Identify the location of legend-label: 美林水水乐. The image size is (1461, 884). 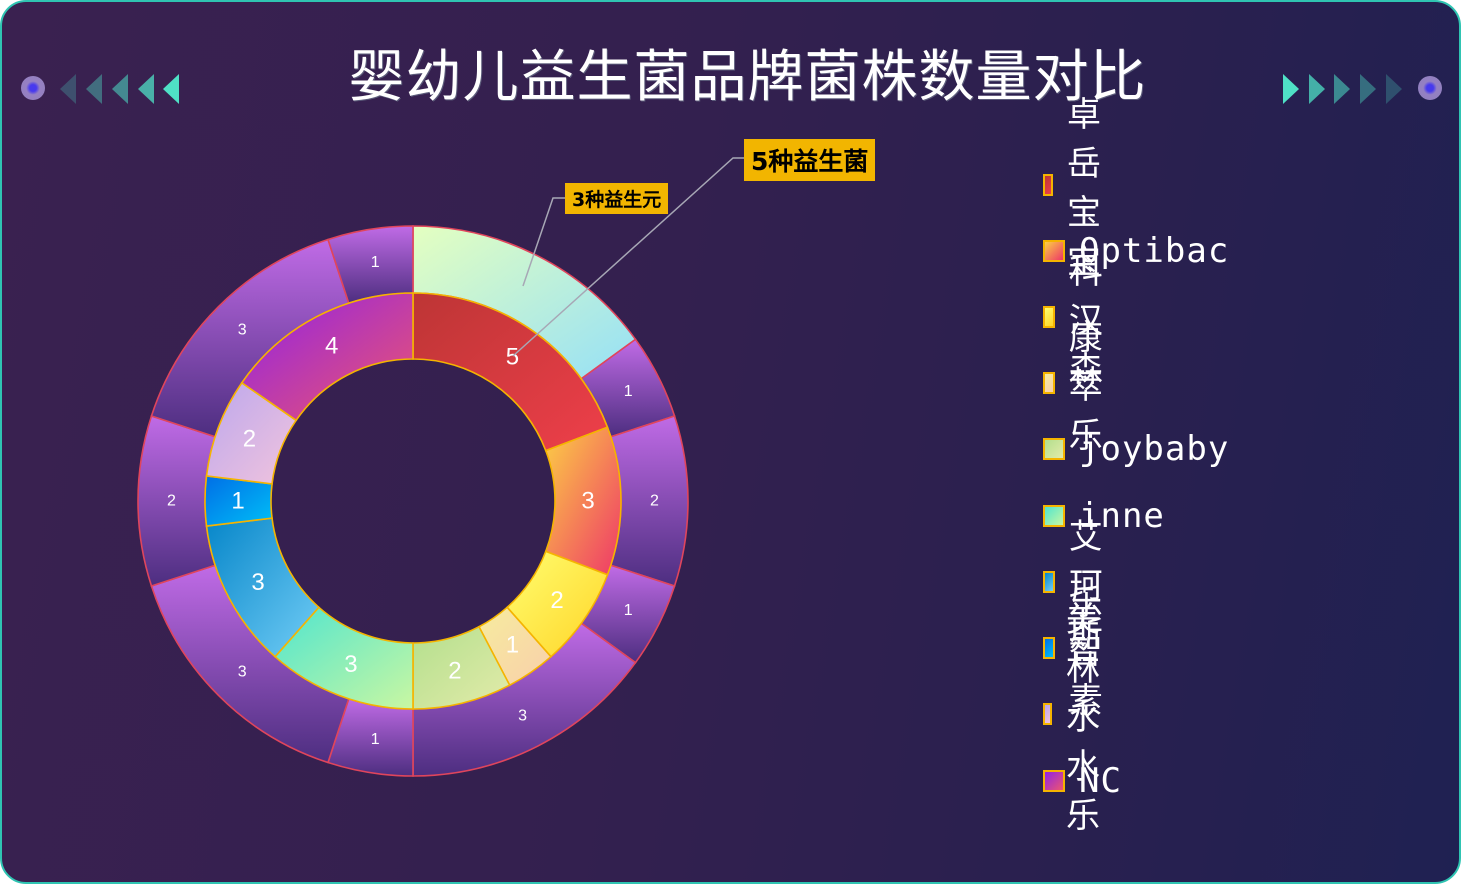
(1083, 717).